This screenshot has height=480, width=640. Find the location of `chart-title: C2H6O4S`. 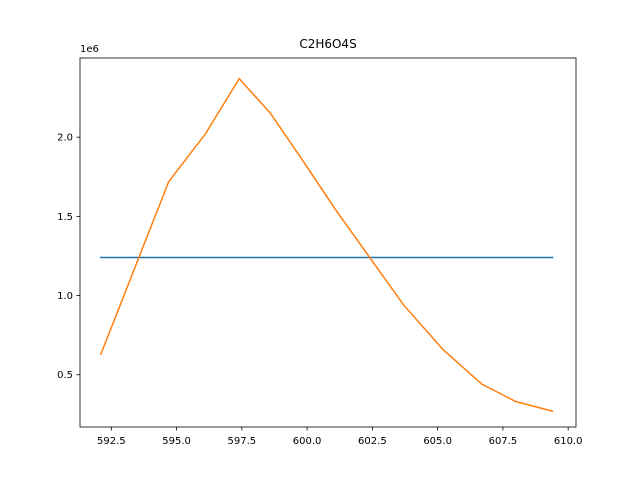

chart-title: C2H6O4S is located at coordinates (327, 44).